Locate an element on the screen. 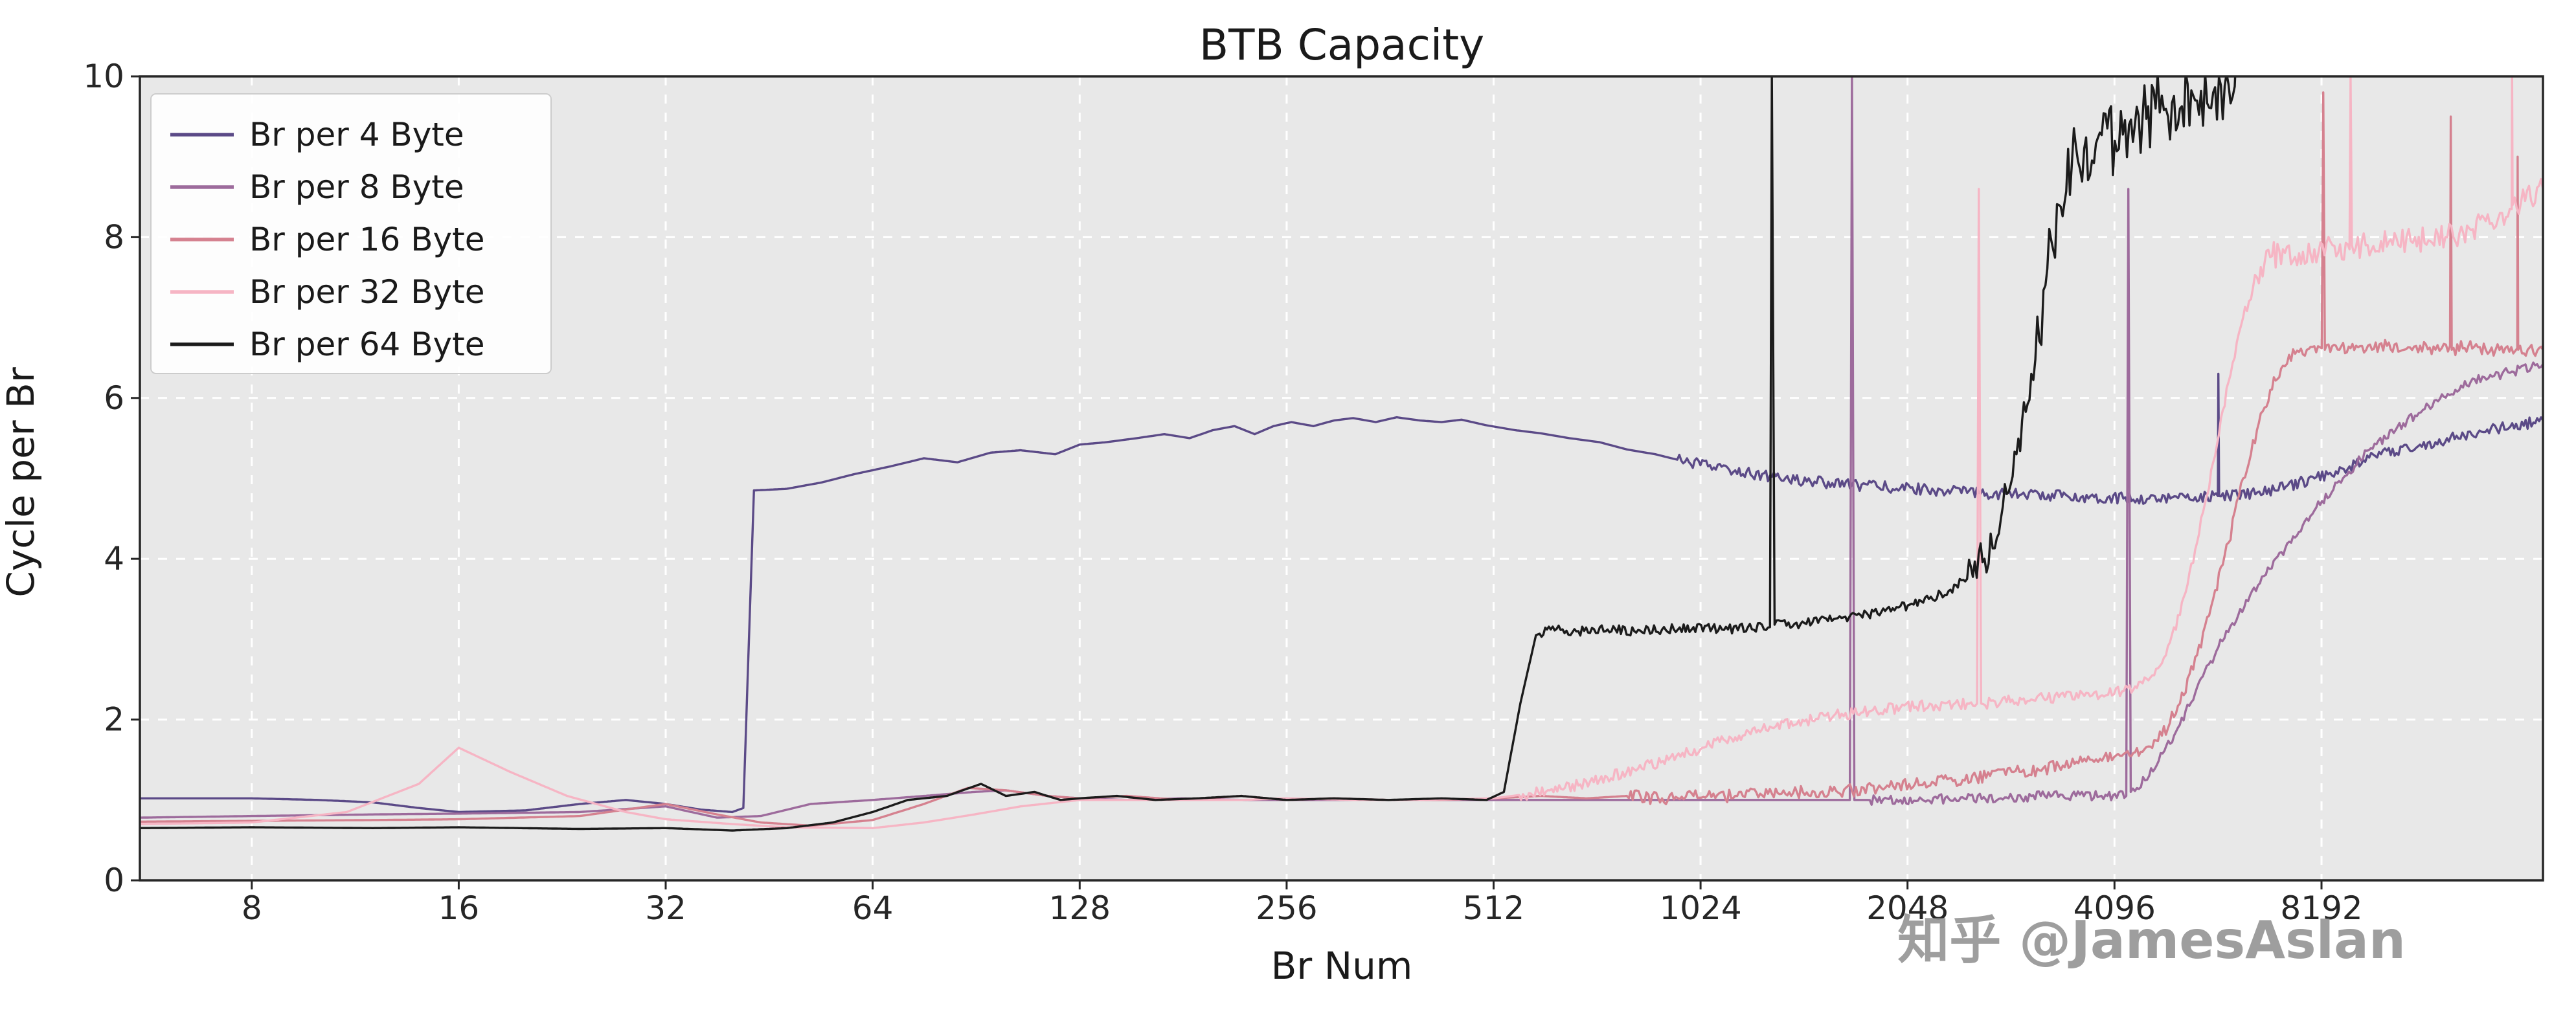  x-axis-label: Br Num is located at coordinates (1342, 966).